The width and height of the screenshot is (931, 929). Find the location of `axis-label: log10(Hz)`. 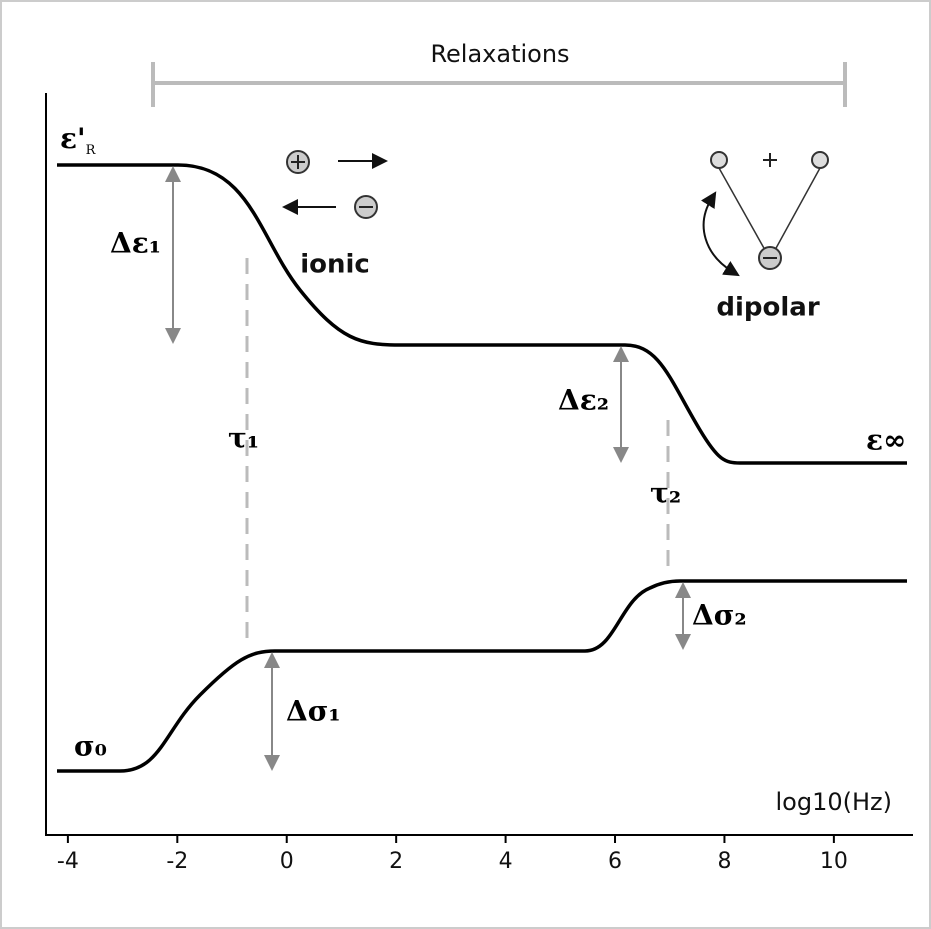

axis-label: log10(Hz) is located at coordinates (834, 802).